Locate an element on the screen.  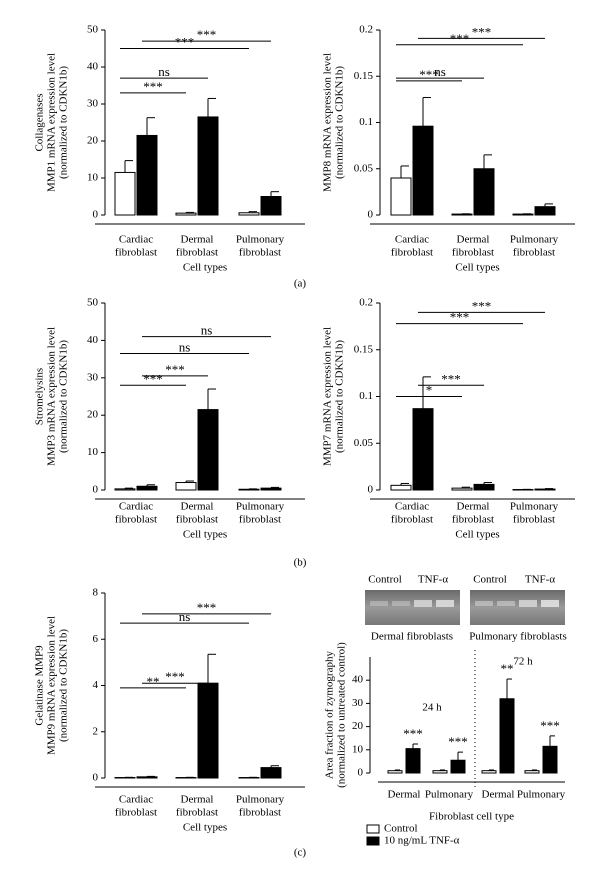
y-axis-label: MMP1 mRNA expression level is located at coordinates (52, 122).